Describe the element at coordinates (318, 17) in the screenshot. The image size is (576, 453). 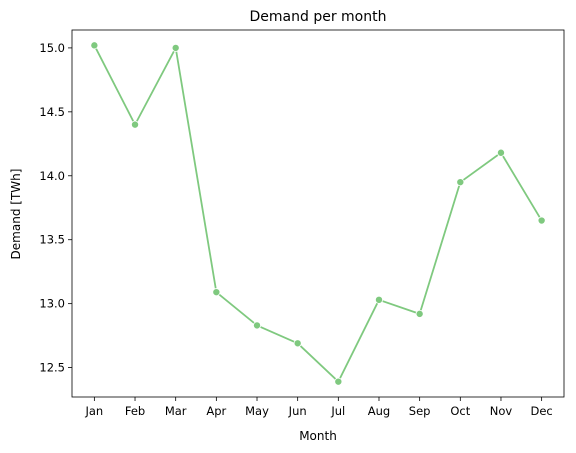
I see `chart-title: Demand per month` at that location.